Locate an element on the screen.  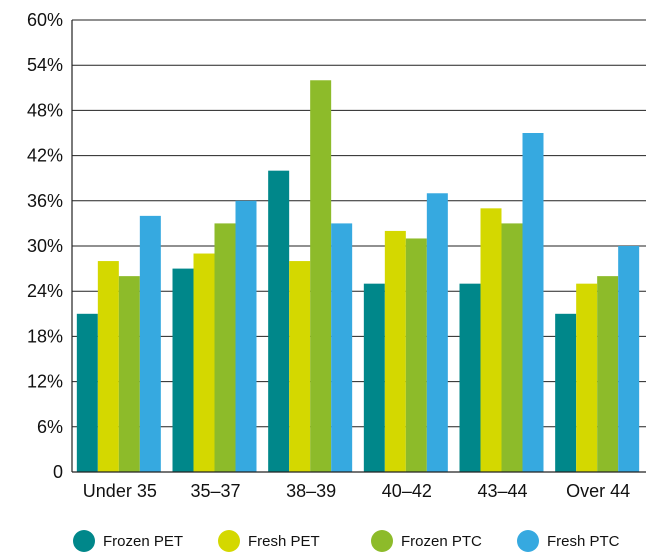
y-tick-label: 0 is located at coordinates (58, 472).